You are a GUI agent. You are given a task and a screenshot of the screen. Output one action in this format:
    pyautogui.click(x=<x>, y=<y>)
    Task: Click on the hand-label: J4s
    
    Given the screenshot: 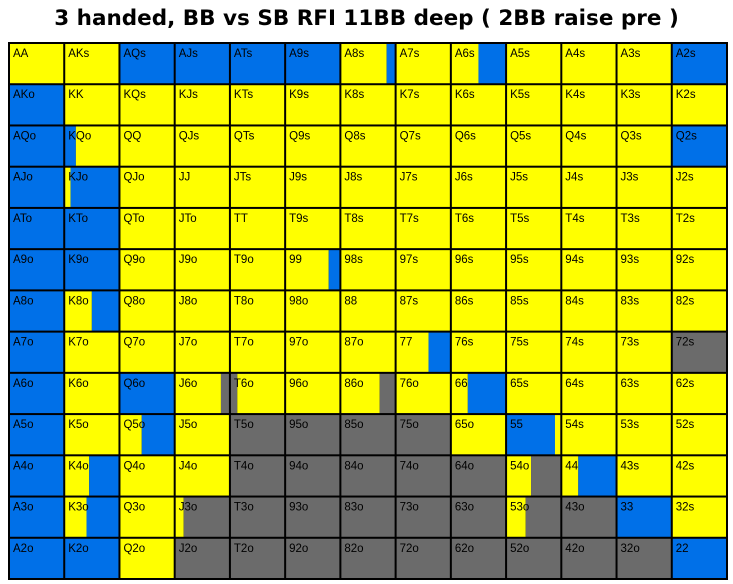 What is the action you would take?
    pyautogui.click(x=574, y=178)
    